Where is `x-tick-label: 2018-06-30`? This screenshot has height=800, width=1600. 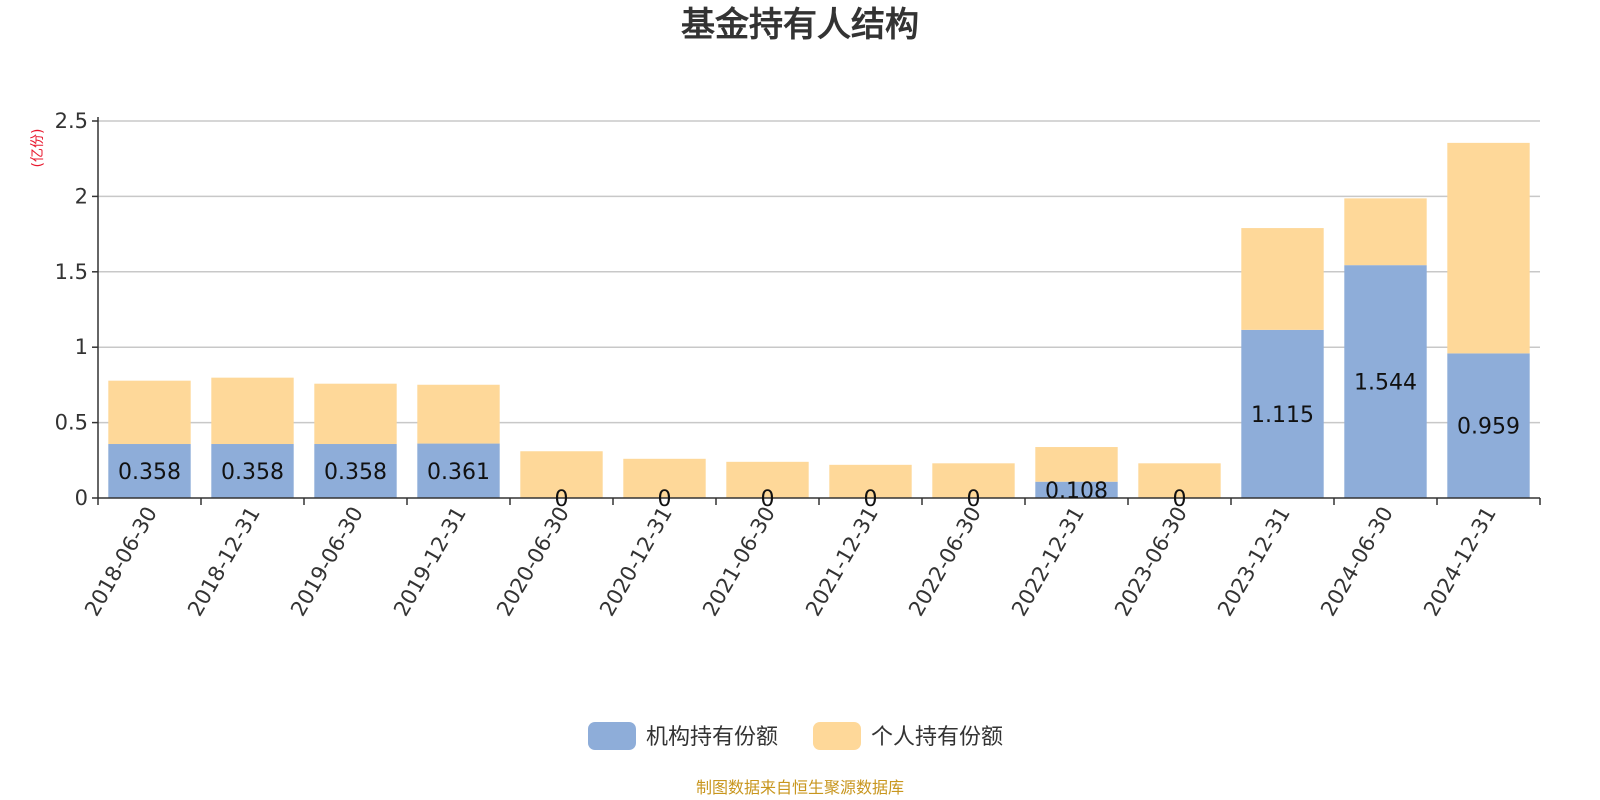
x-tick-label: 2018-06-30 is located at coordinates (121, 562).